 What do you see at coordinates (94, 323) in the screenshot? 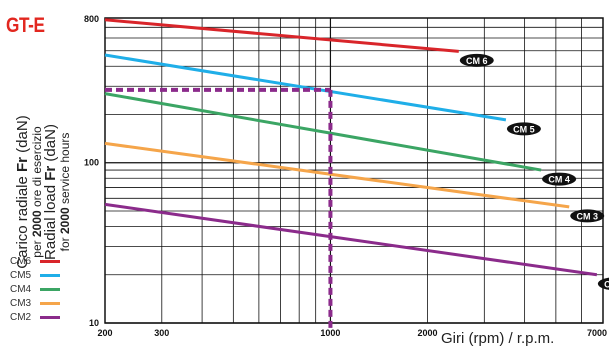
I see `y-tick-label: 10` at bounding box center [94, 323].